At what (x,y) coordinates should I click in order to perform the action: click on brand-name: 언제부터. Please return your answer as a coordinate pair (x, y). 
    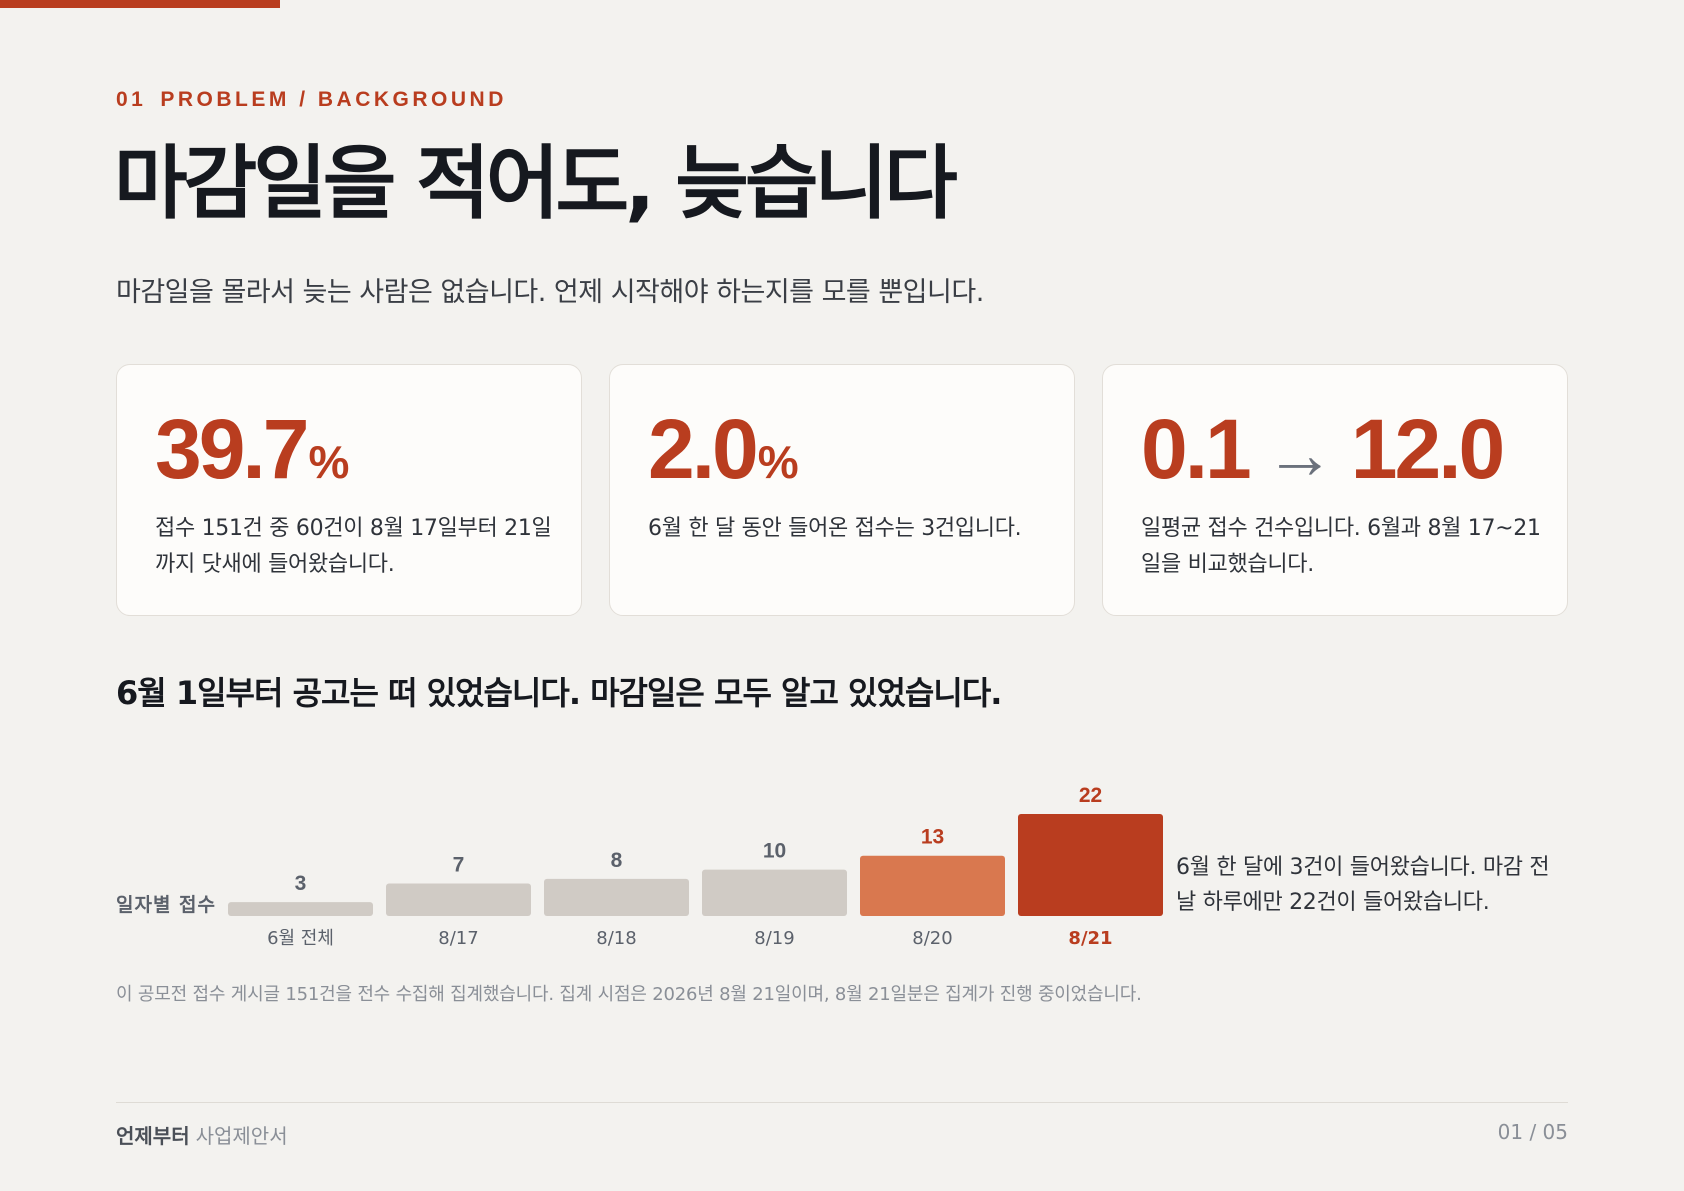
    Looking at the image, I should click on (153, 1136).